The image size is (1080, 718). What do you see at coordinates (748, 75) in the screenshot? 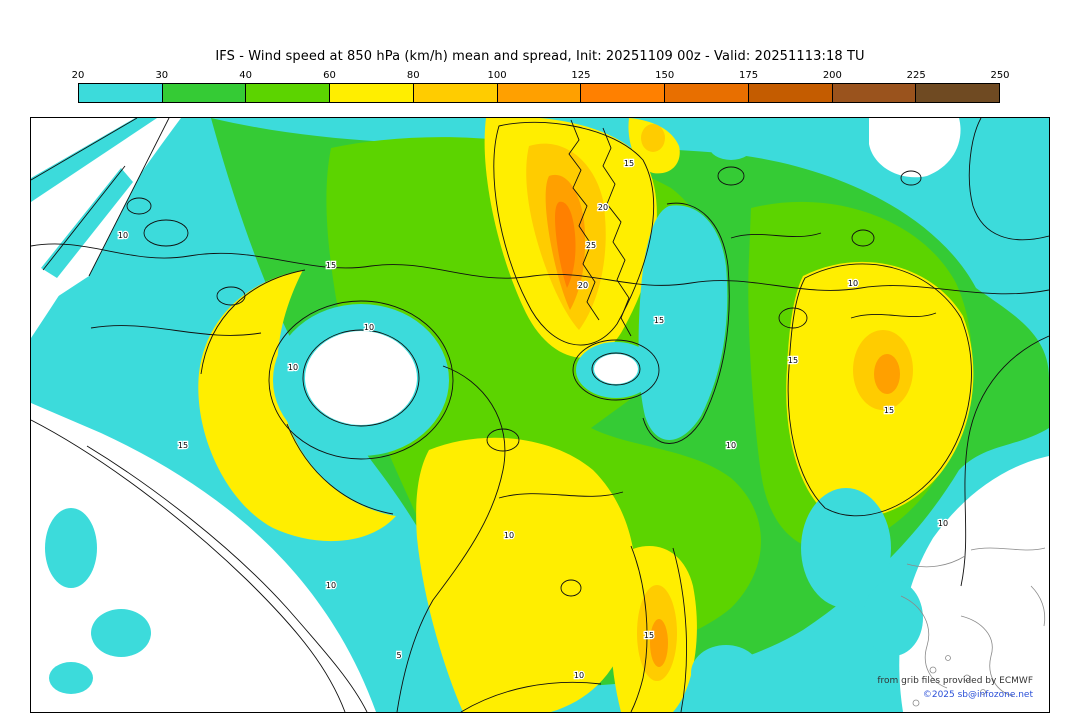
I see `colorbar-tick-label: 175` at bounding box center [748, 75].